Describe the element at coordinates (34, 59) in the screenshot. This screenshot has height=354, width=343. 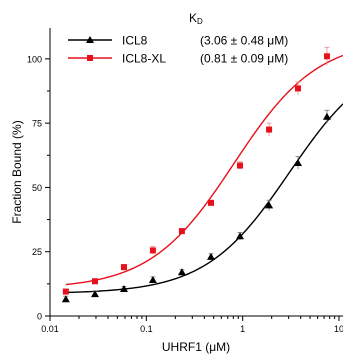
I see `y-tick-label: 100` at that location.